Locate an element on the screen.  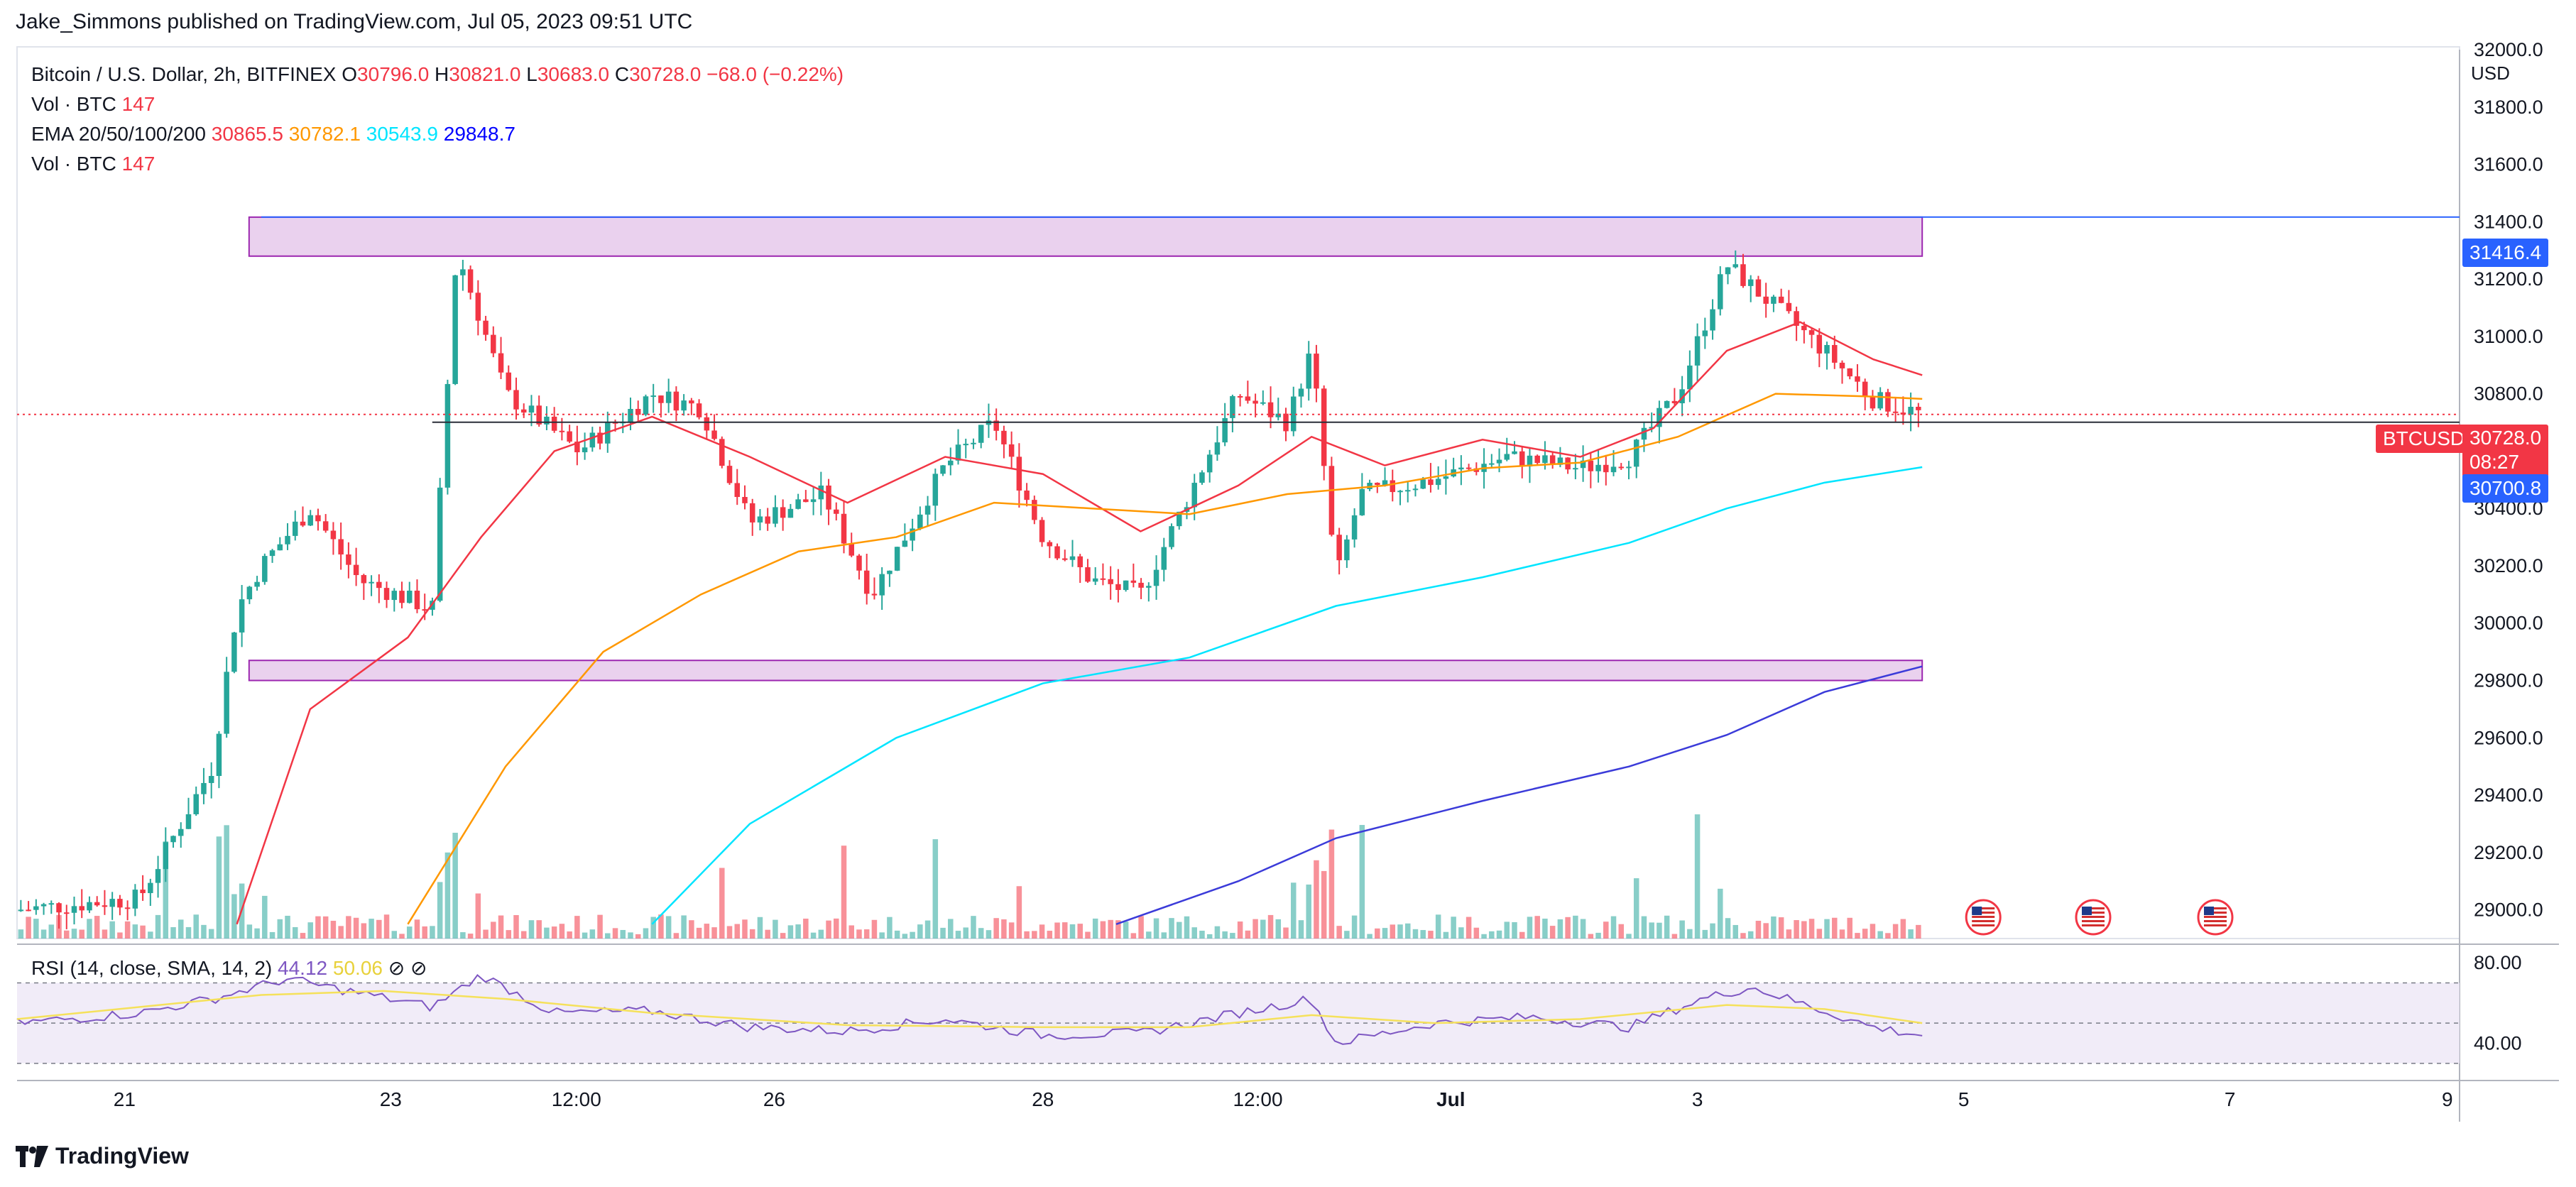
price-tick-label: 32000.0 is located at coordinates (2508, 49).